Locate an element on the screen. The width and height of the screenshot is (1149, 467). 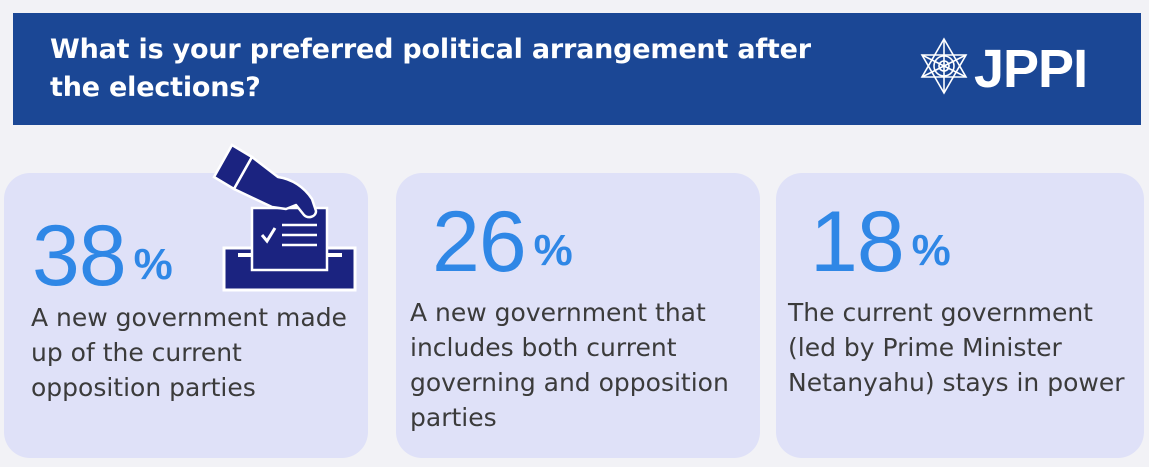
percent-sign-1: % is located at coordinates (153, 264).